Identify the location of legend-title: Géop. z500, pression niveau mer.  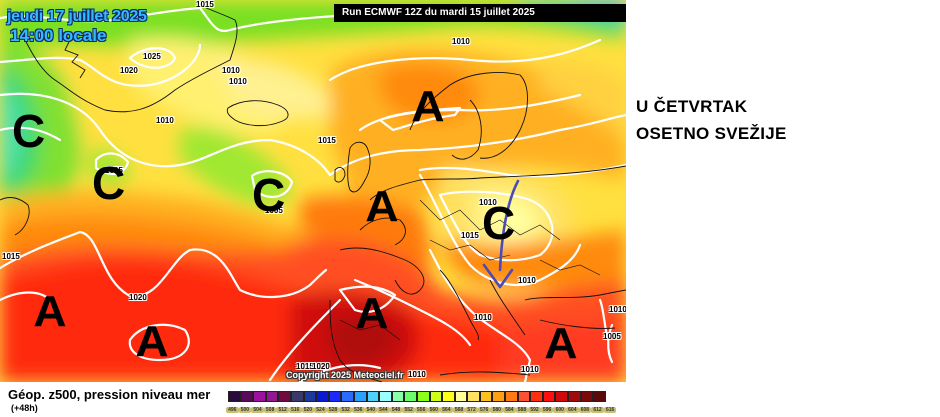
(109, 394).